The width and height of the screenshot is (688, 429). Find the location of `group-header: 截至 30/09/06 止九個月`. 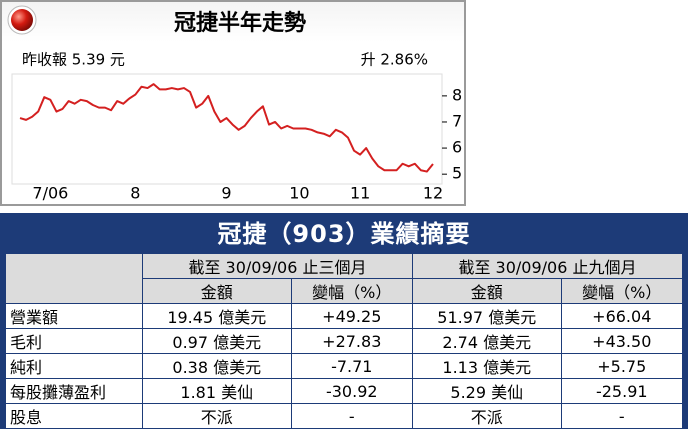

group-header: 截至 30/09/06 止九個月 is located at coordinates (547, 266).